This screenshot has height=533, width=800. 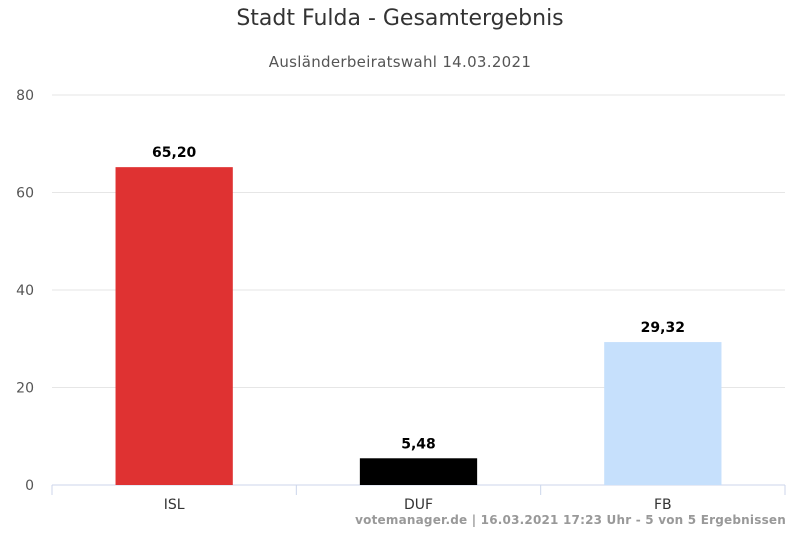 What do you see at coordinates (400, 62) in the screenshot?
I see `chart-subtitle: Ausländerbeiratswahl 14.03.2021` at bounding box center [400, 62].